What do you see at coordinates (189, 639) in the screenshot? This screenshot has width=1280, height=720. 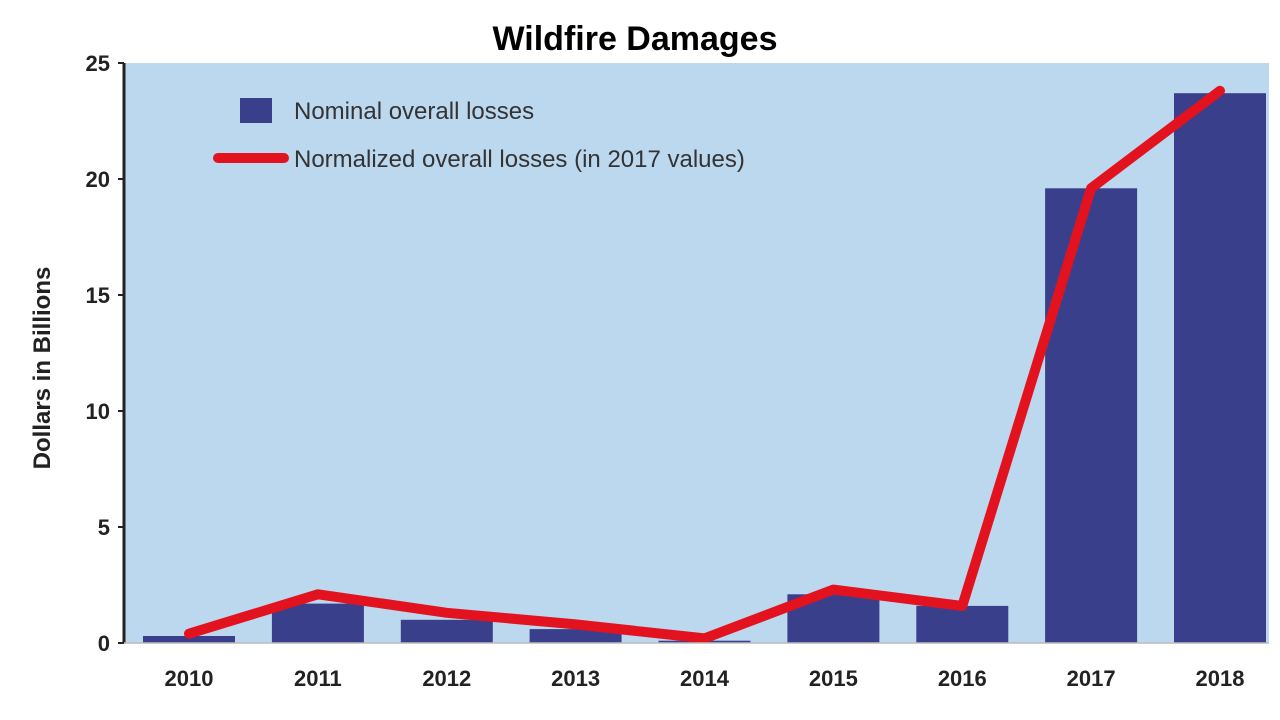 I see `bar-2010` at bounding box center [189, 639].